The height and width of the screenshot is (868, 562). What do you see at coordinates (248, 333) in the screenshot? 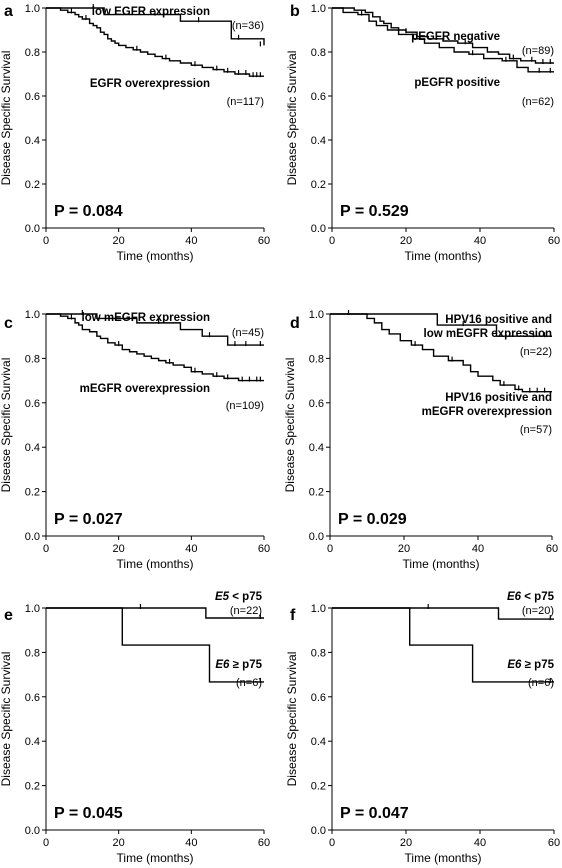
I see `series-n-label: (n=45)` at bounding box center [248, 333].